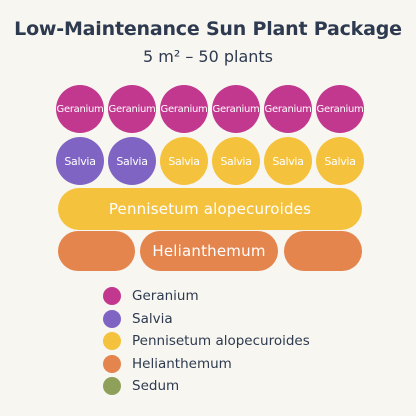 The width and height of the screenshot is (416, 416). Describe the element at coordinates (206, 386) in the screenshot. I see `legend-item: Sedum` at that location.